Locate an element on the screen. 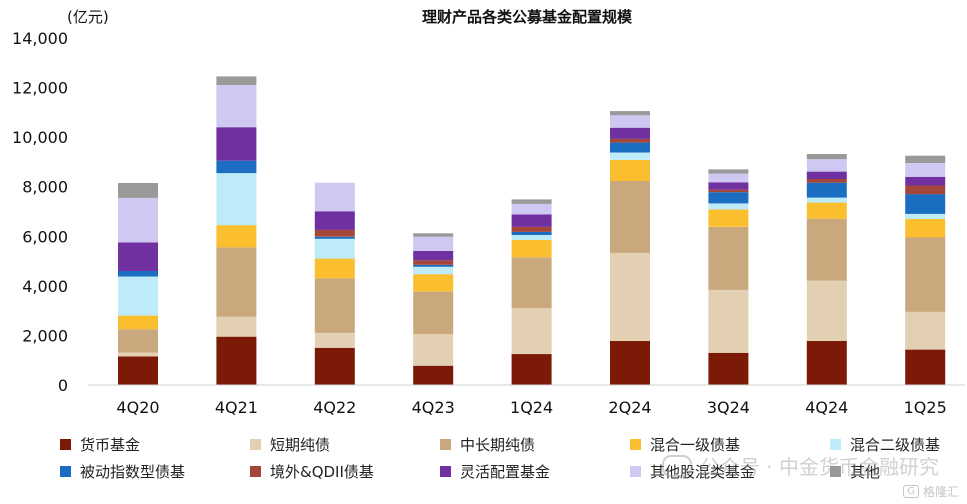 This screenshot has height=504, width=967. x-axis: 4Q20 4Q21 4Q22 4Q23 1Q24 2Q24 3Q24 4Q24 1Q25 is located at coordinates (531, 407).